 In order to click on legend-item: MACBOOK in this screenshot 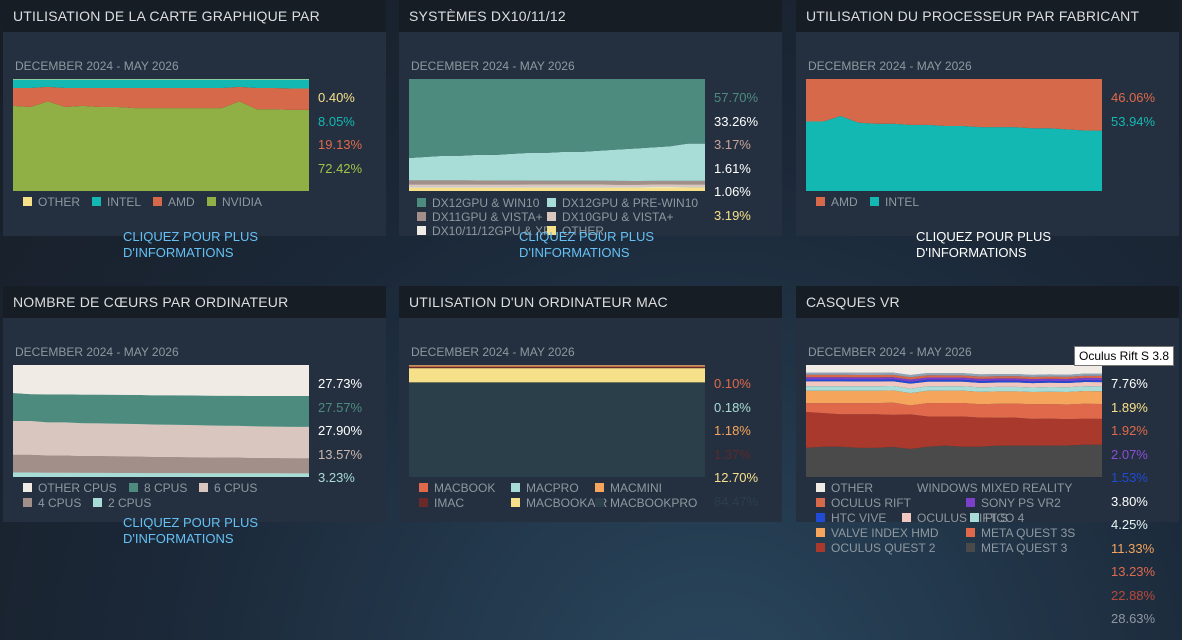, I will do `click(457, 488)`.